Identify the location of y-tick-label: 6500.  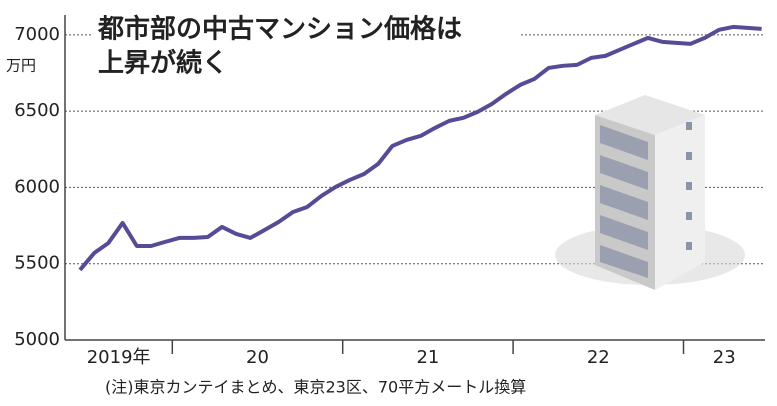
(37, 110).